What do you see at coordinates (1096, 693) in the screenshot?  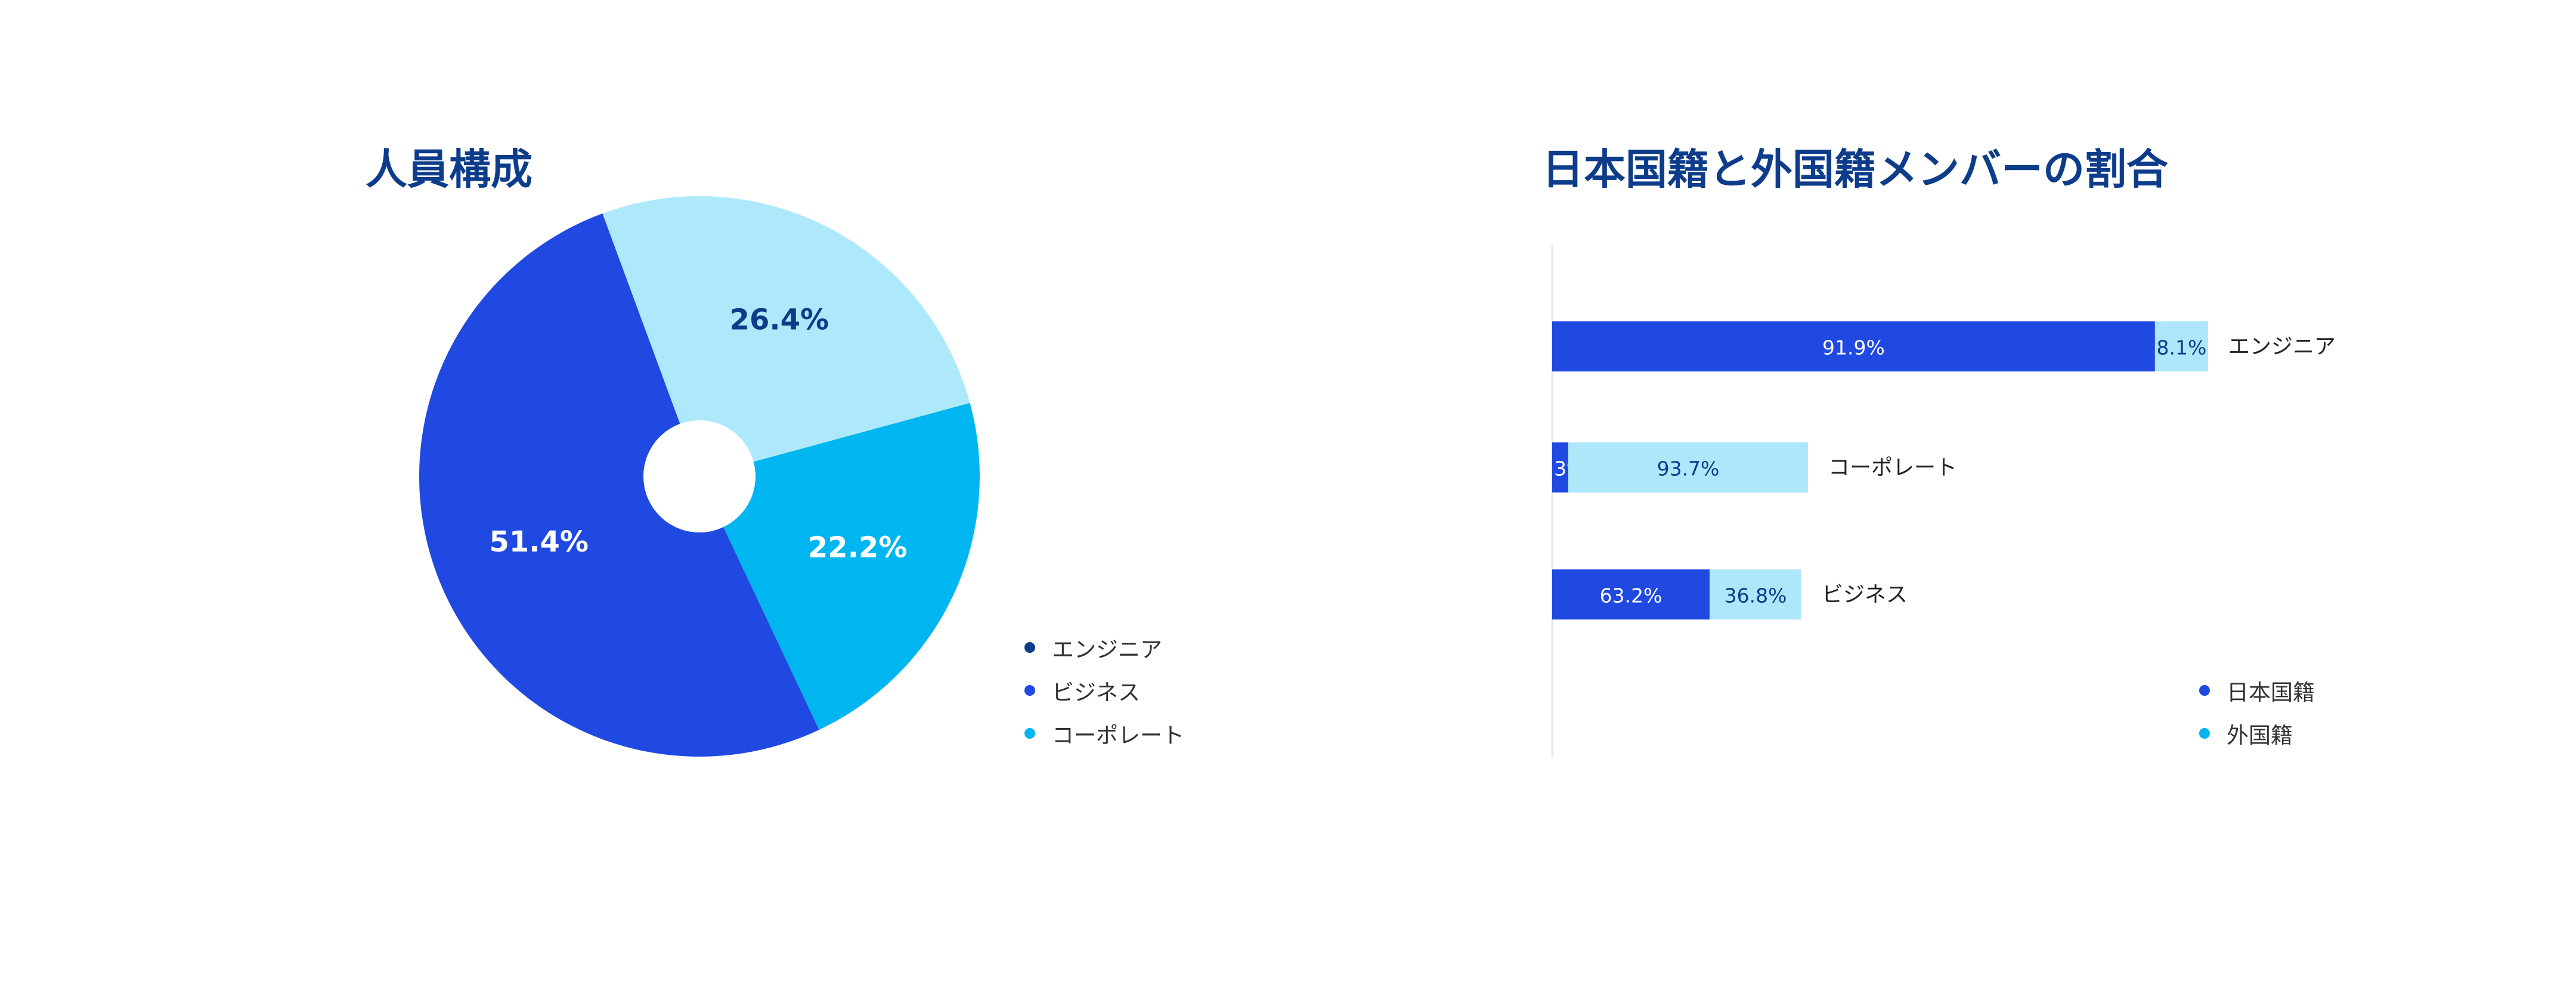 I see `legend-label-business: ビジネス` at bounding box center [1096, 693].